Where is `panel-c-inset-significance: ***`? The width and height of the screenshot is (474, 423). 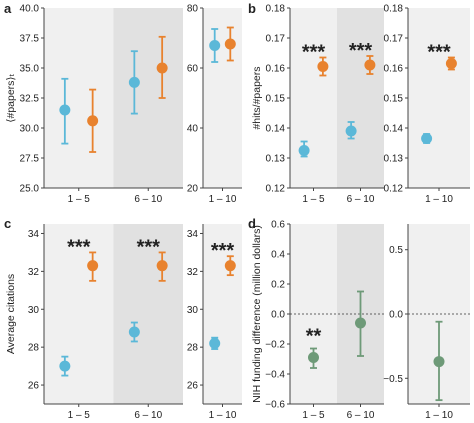 panel-c-inset-significance: *** is located at coordinates (223, 251).